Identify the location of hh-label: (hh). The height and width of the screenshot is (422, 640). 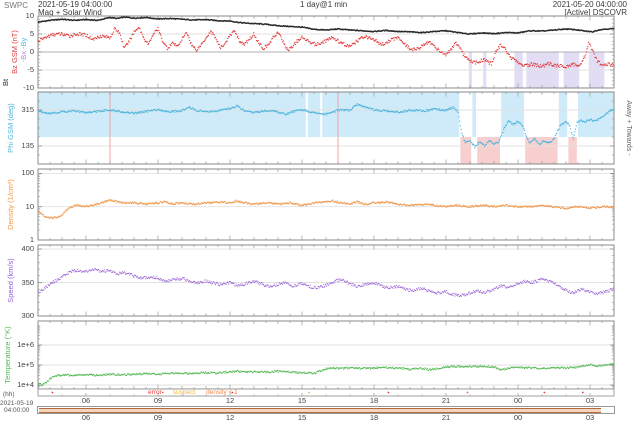
(9, 394).